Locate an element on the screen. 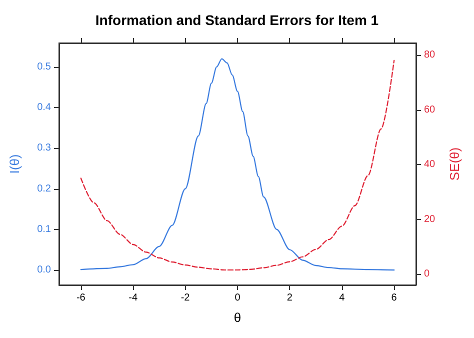  y-axis-title: I(θ) is located at coordinates (14, 164).